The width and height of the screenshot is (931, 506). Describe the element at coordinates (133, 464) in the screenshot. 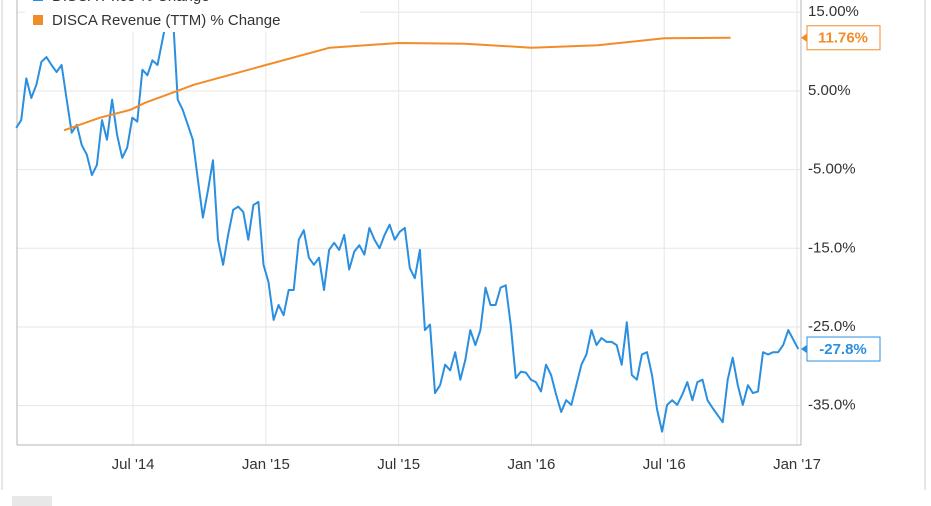

I see `x-tick-label: Jul '14` at that location.